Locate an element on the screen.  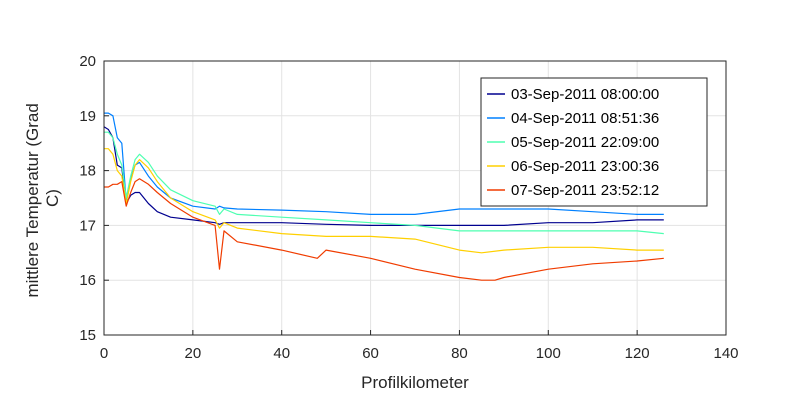
x-tick-label: 20 is located at coordinates (193, 353).